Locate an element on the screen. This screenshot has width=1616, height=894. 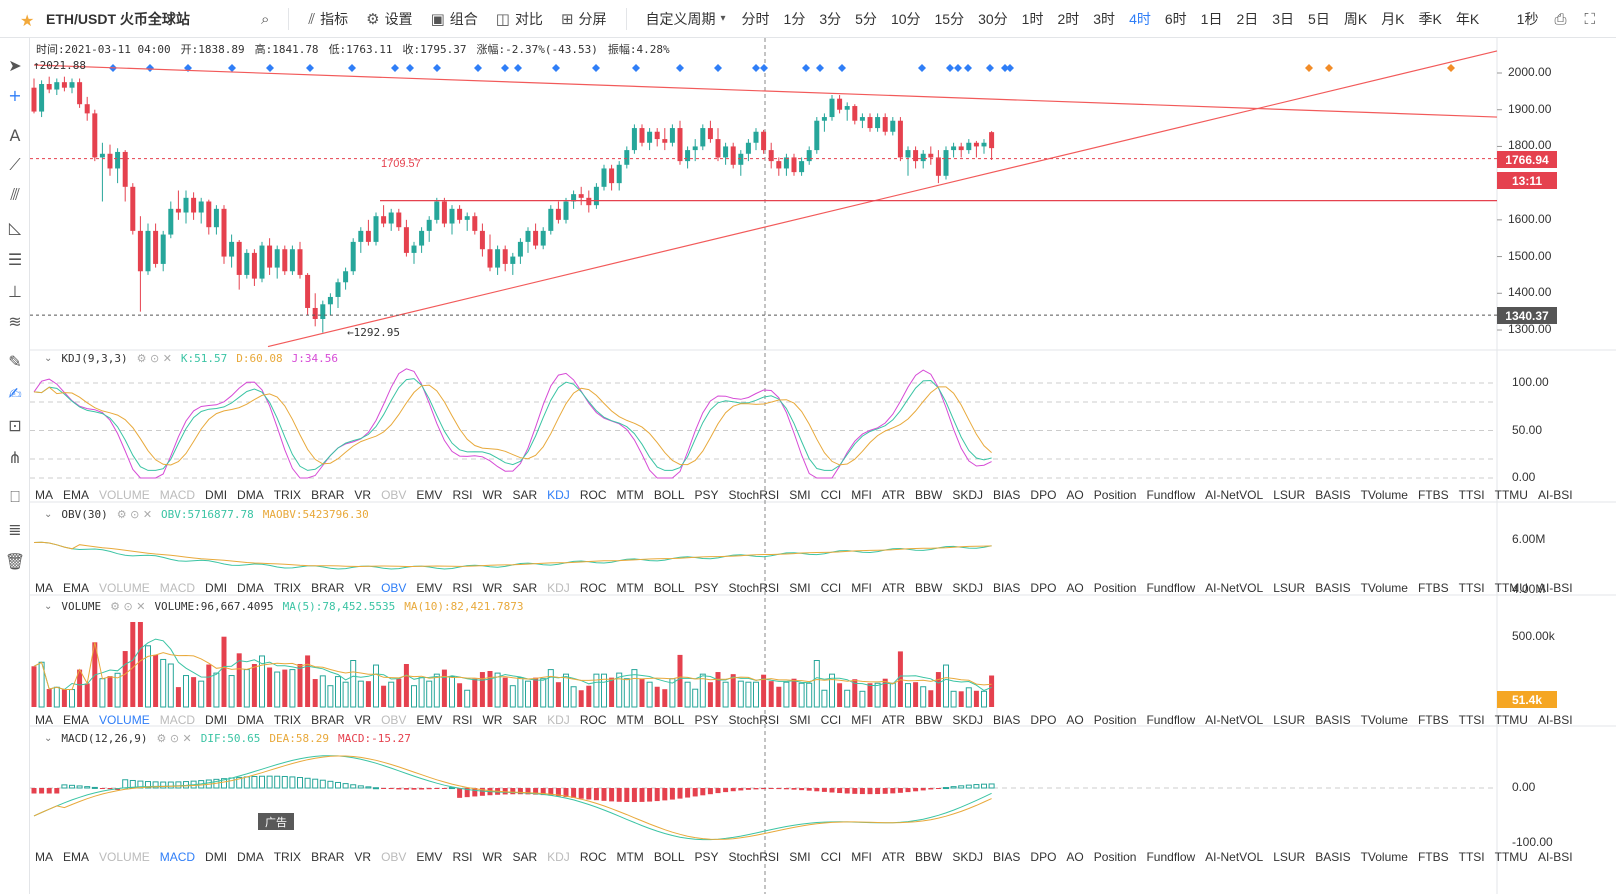
measure-tool-icon: ⊥ is located at coordinates (15, 291).